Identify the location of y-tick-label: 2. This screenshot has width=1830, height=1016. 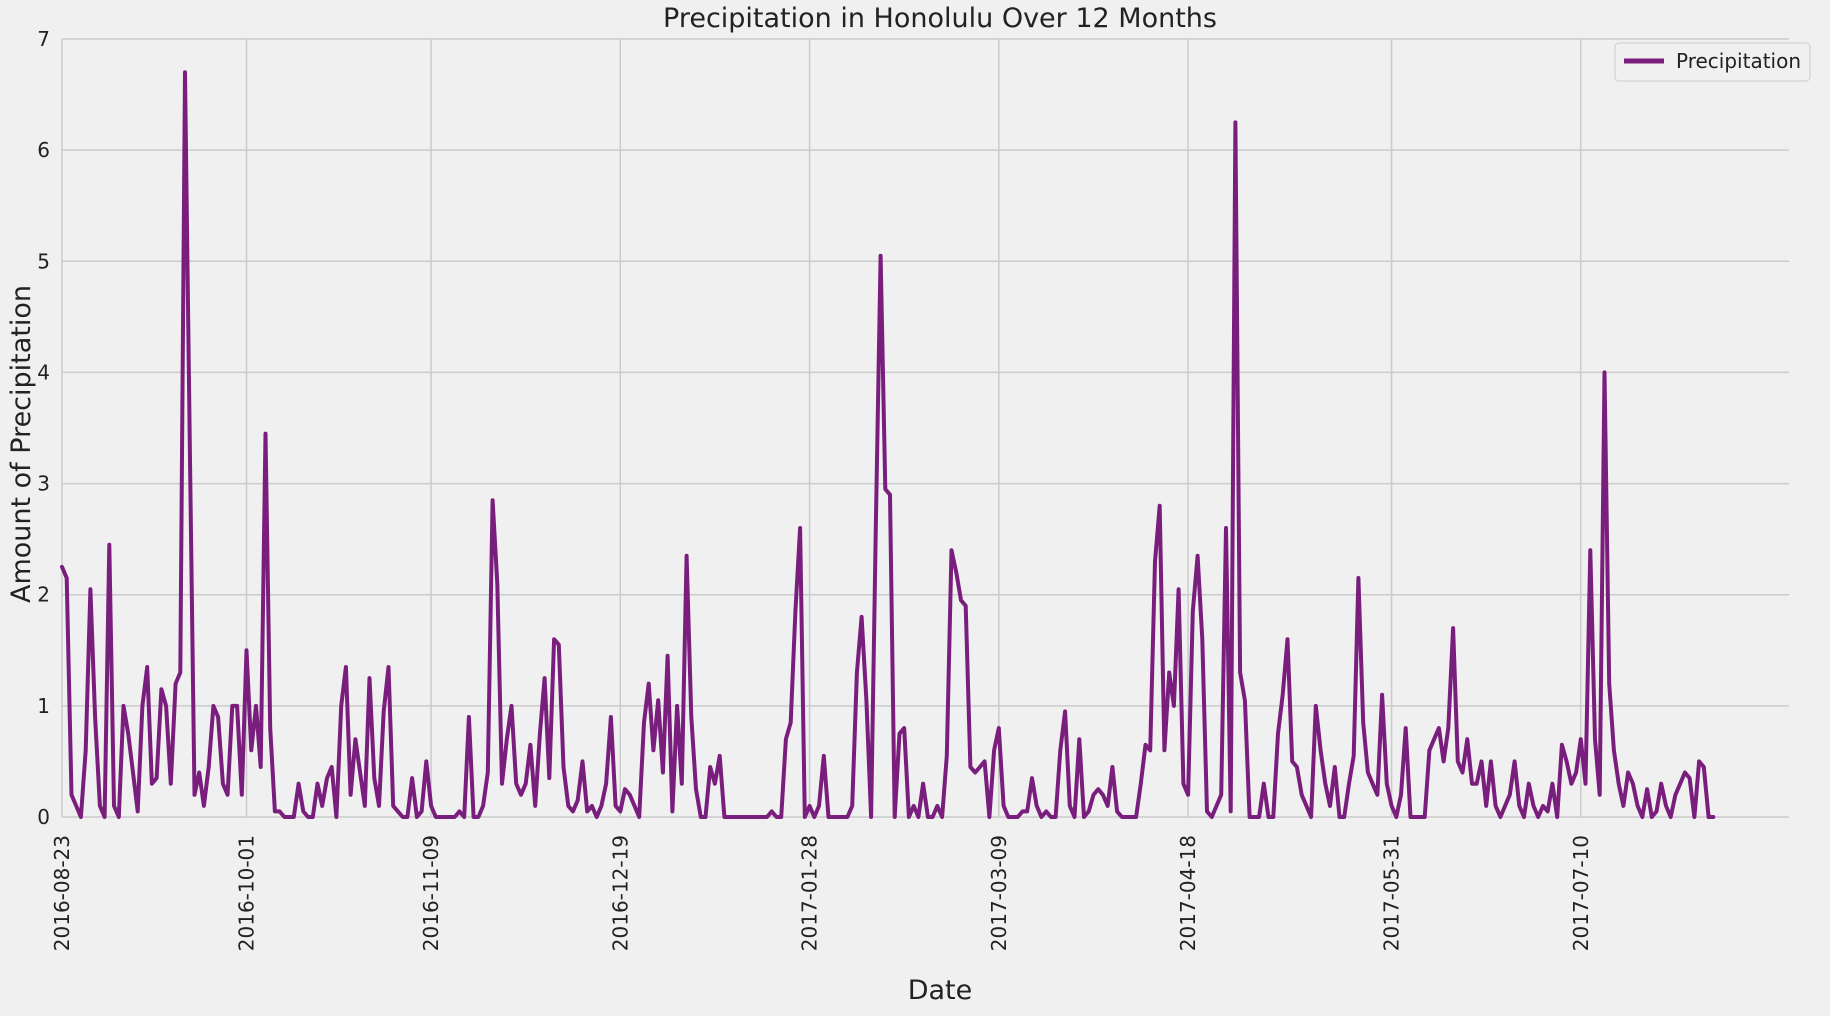
(43, 595).